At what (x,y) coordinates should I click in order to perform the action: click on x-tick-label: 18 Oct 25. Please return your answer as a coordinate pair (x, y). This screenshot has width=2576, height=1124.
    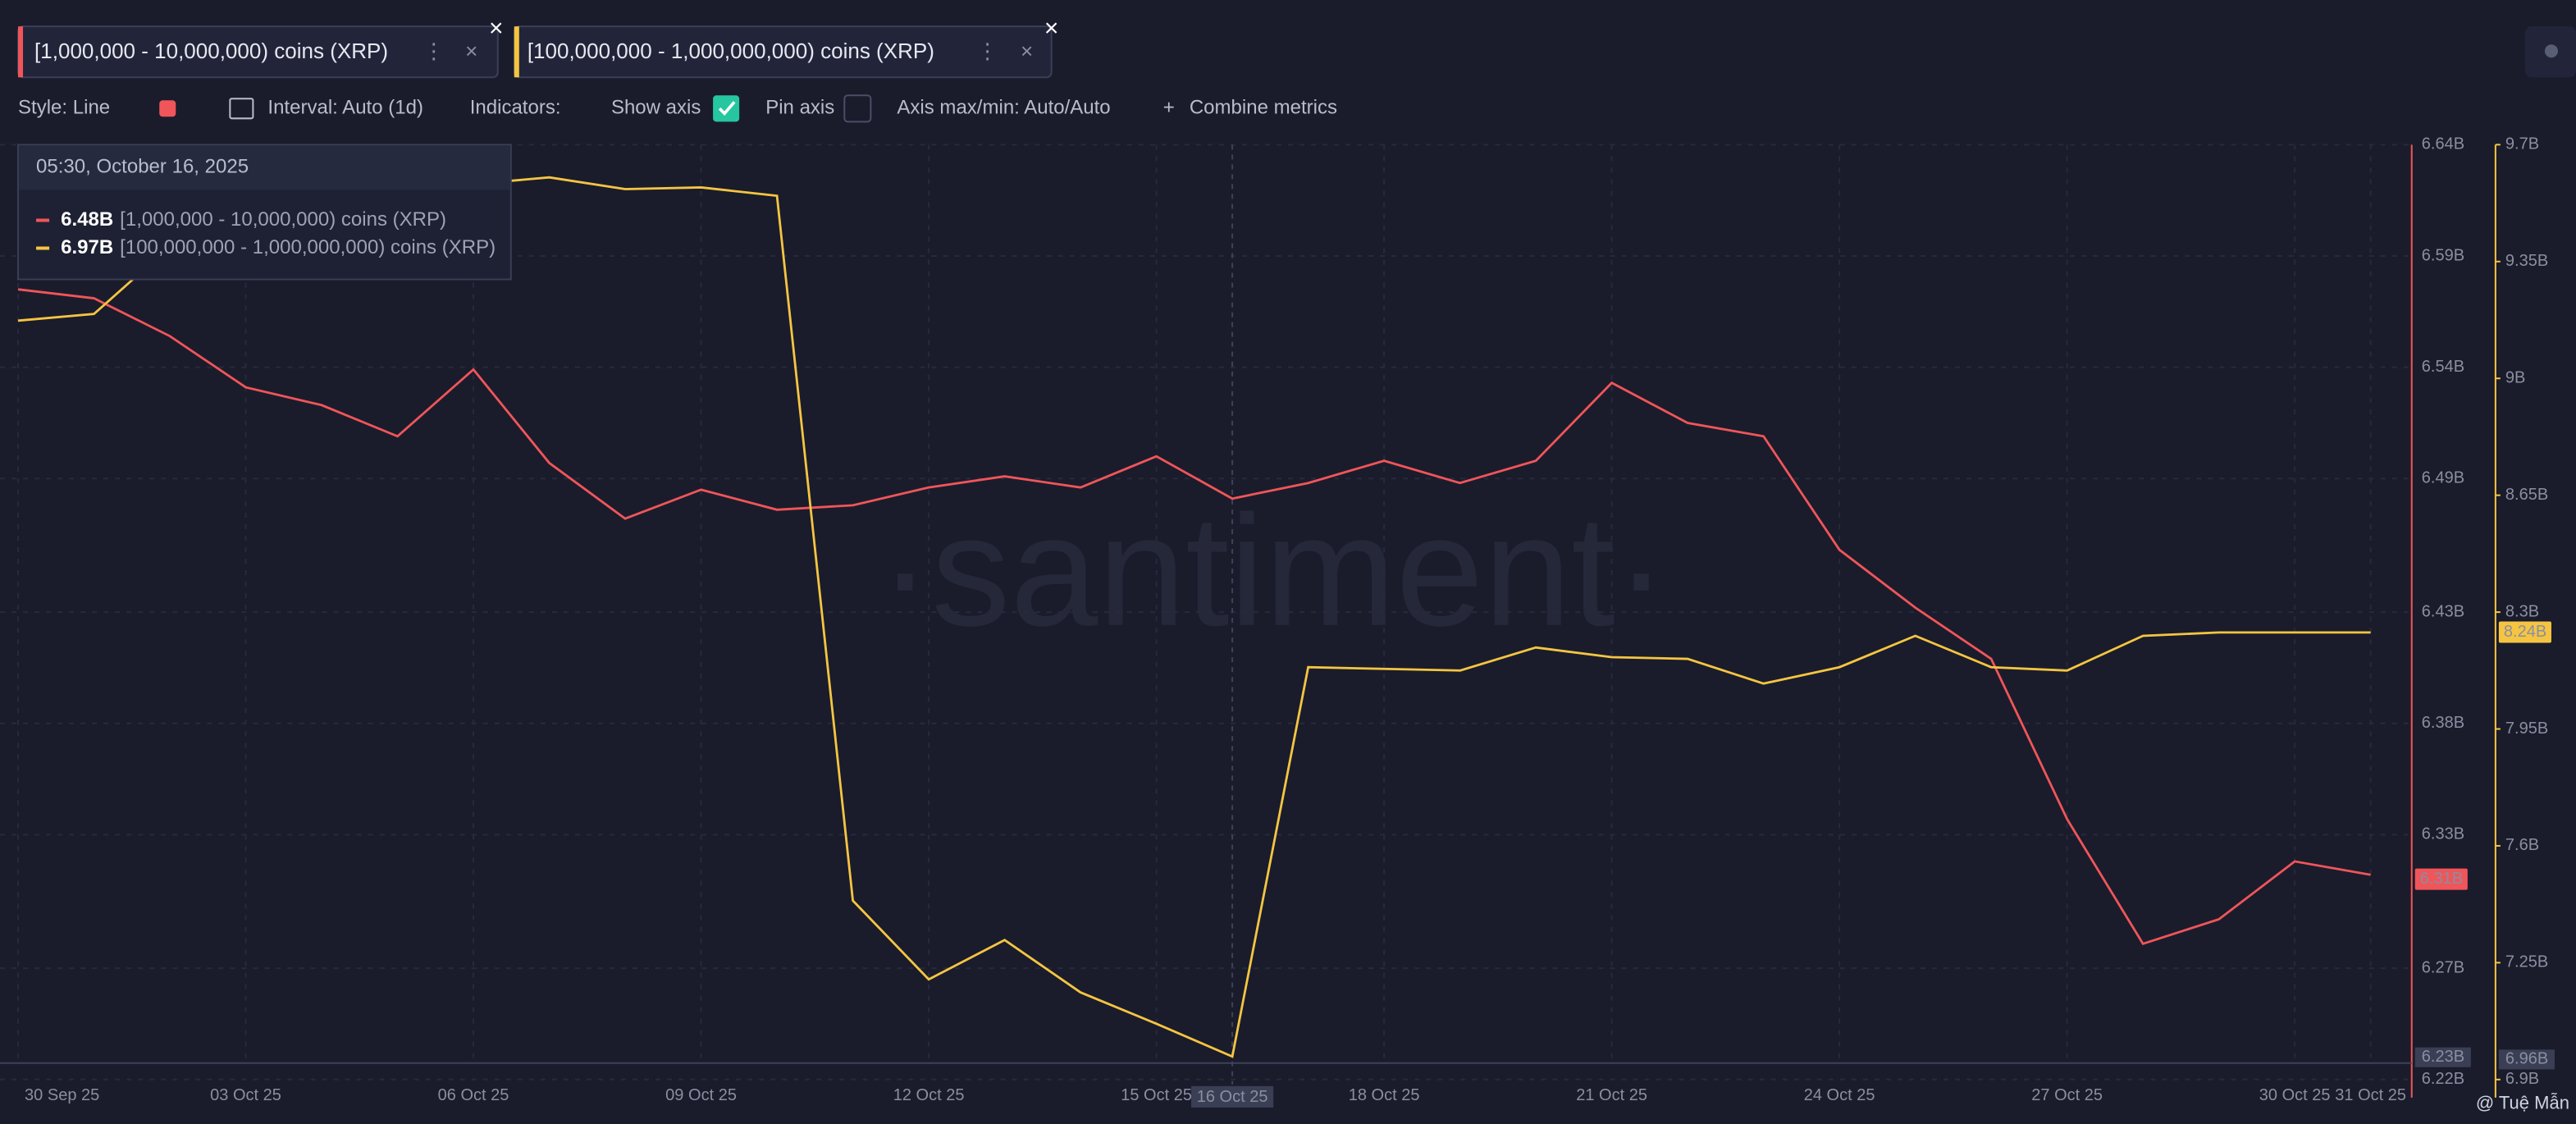
    Looking at the image, I should click on (1385, 1095).